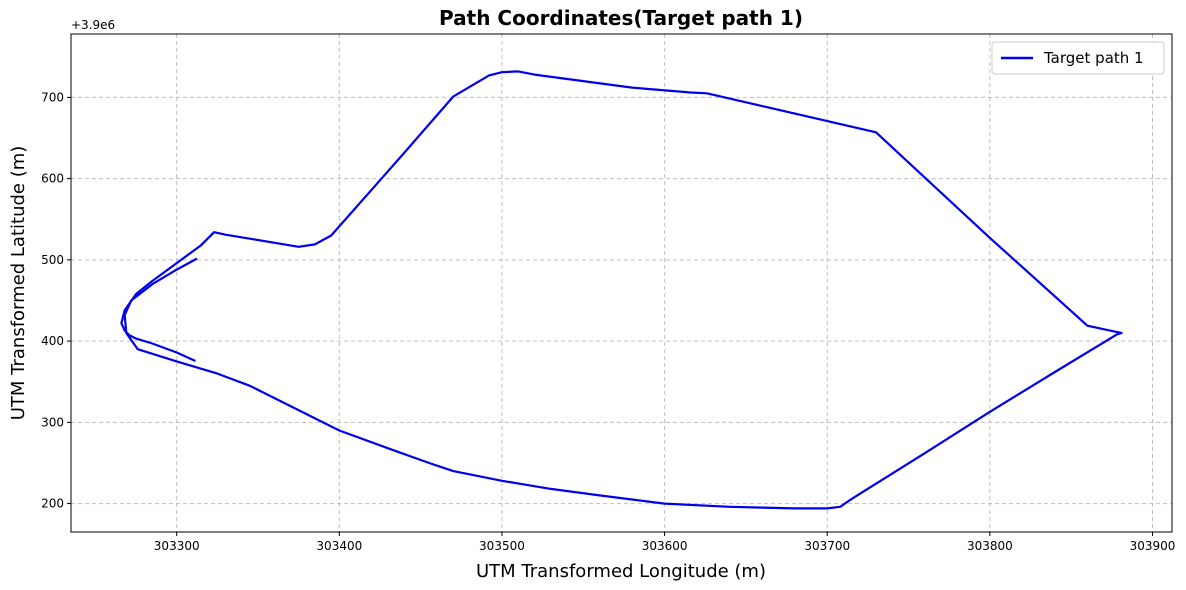 This screenshot has width=1186, height=590. Describe the element at coordinates (177, 546) in the screenshot. I see `x-tick-label: 303300` at that location.